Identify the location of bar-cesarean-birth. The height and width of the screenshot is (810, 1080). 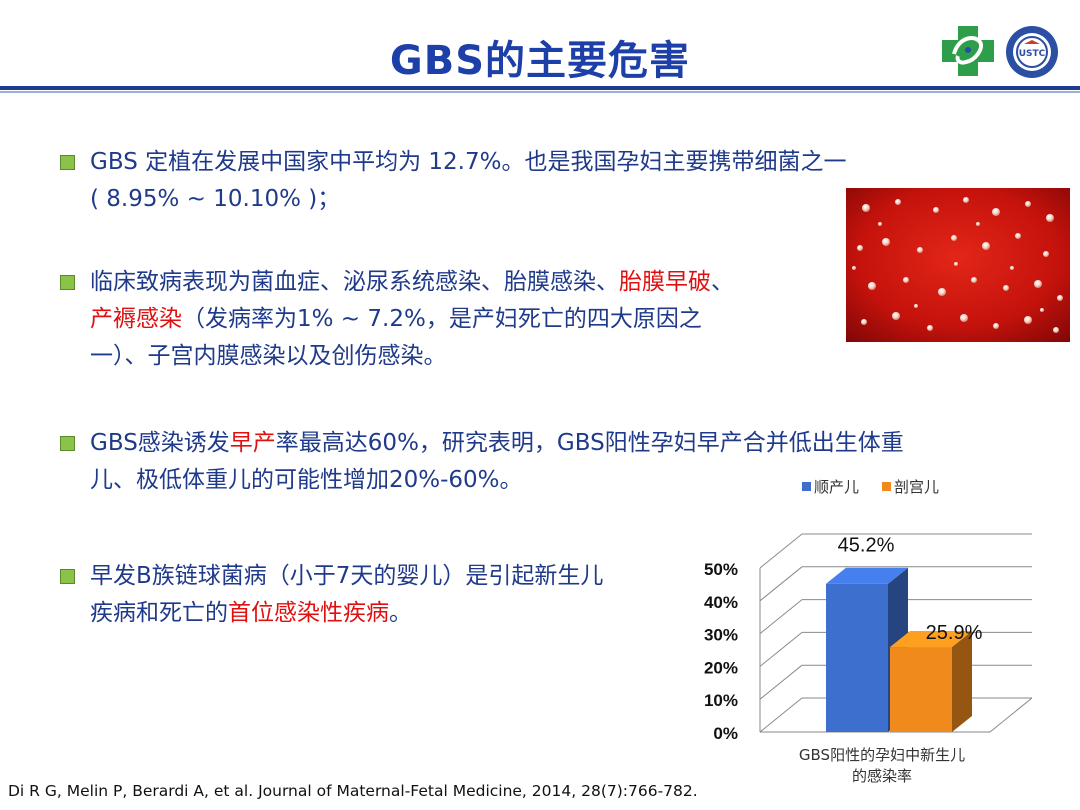
(921, 689).